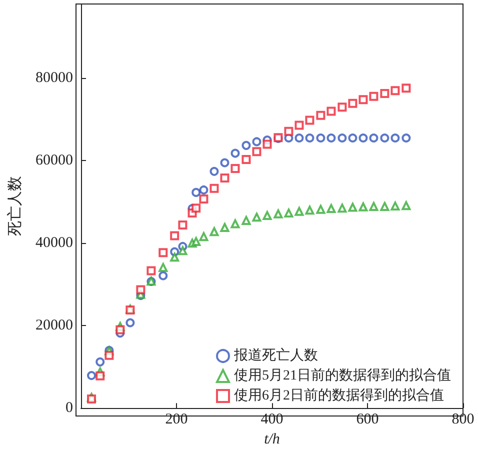 Image resolution: width=478 pixels, height=452 pixels. What do you see at coordinates (54, 160) in the screenshot?
I see `y-tick-label: 60000` at bounding box center [54, 160].